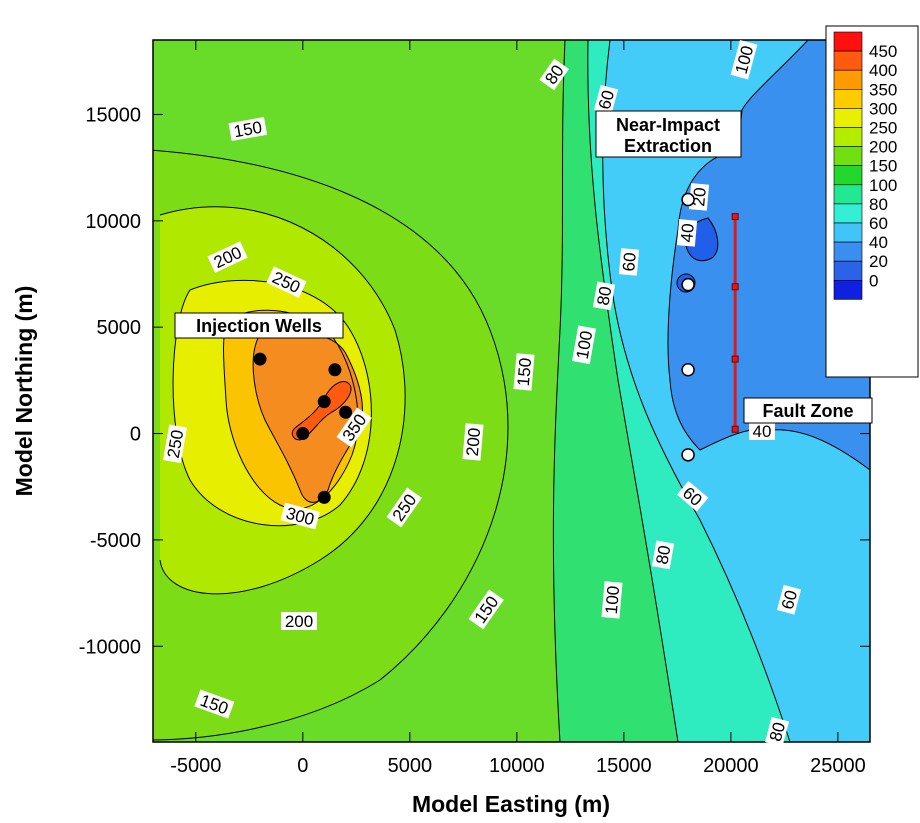  Describe the element at coordinates (668, 125) in the screenshot. I see `annotation-line: Near-Impact` at that location.